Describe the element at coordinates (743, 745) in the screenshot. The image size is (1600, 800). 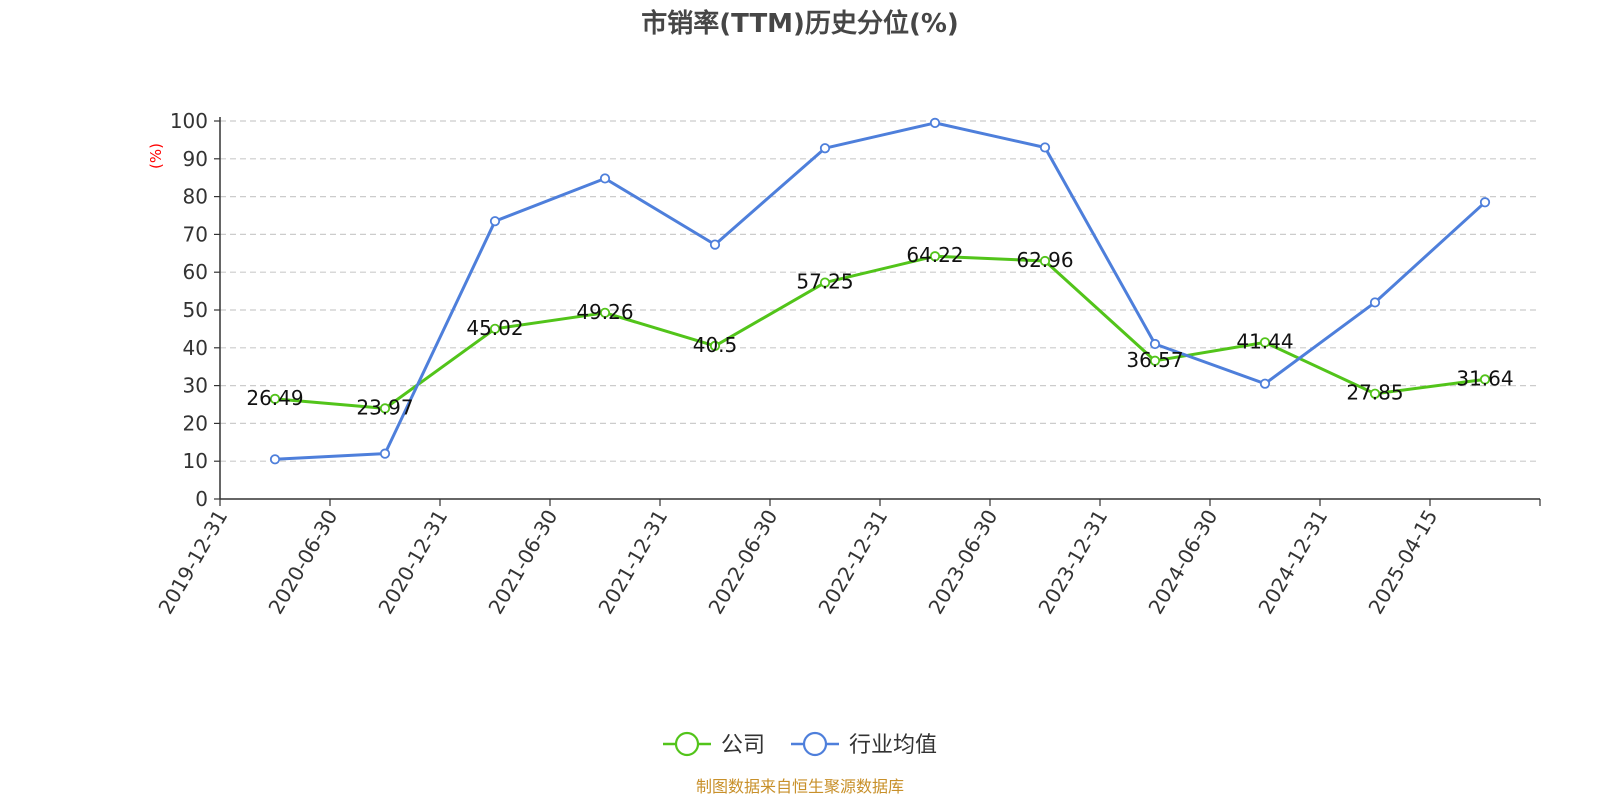
I see `legend-label: 公司` at that location.